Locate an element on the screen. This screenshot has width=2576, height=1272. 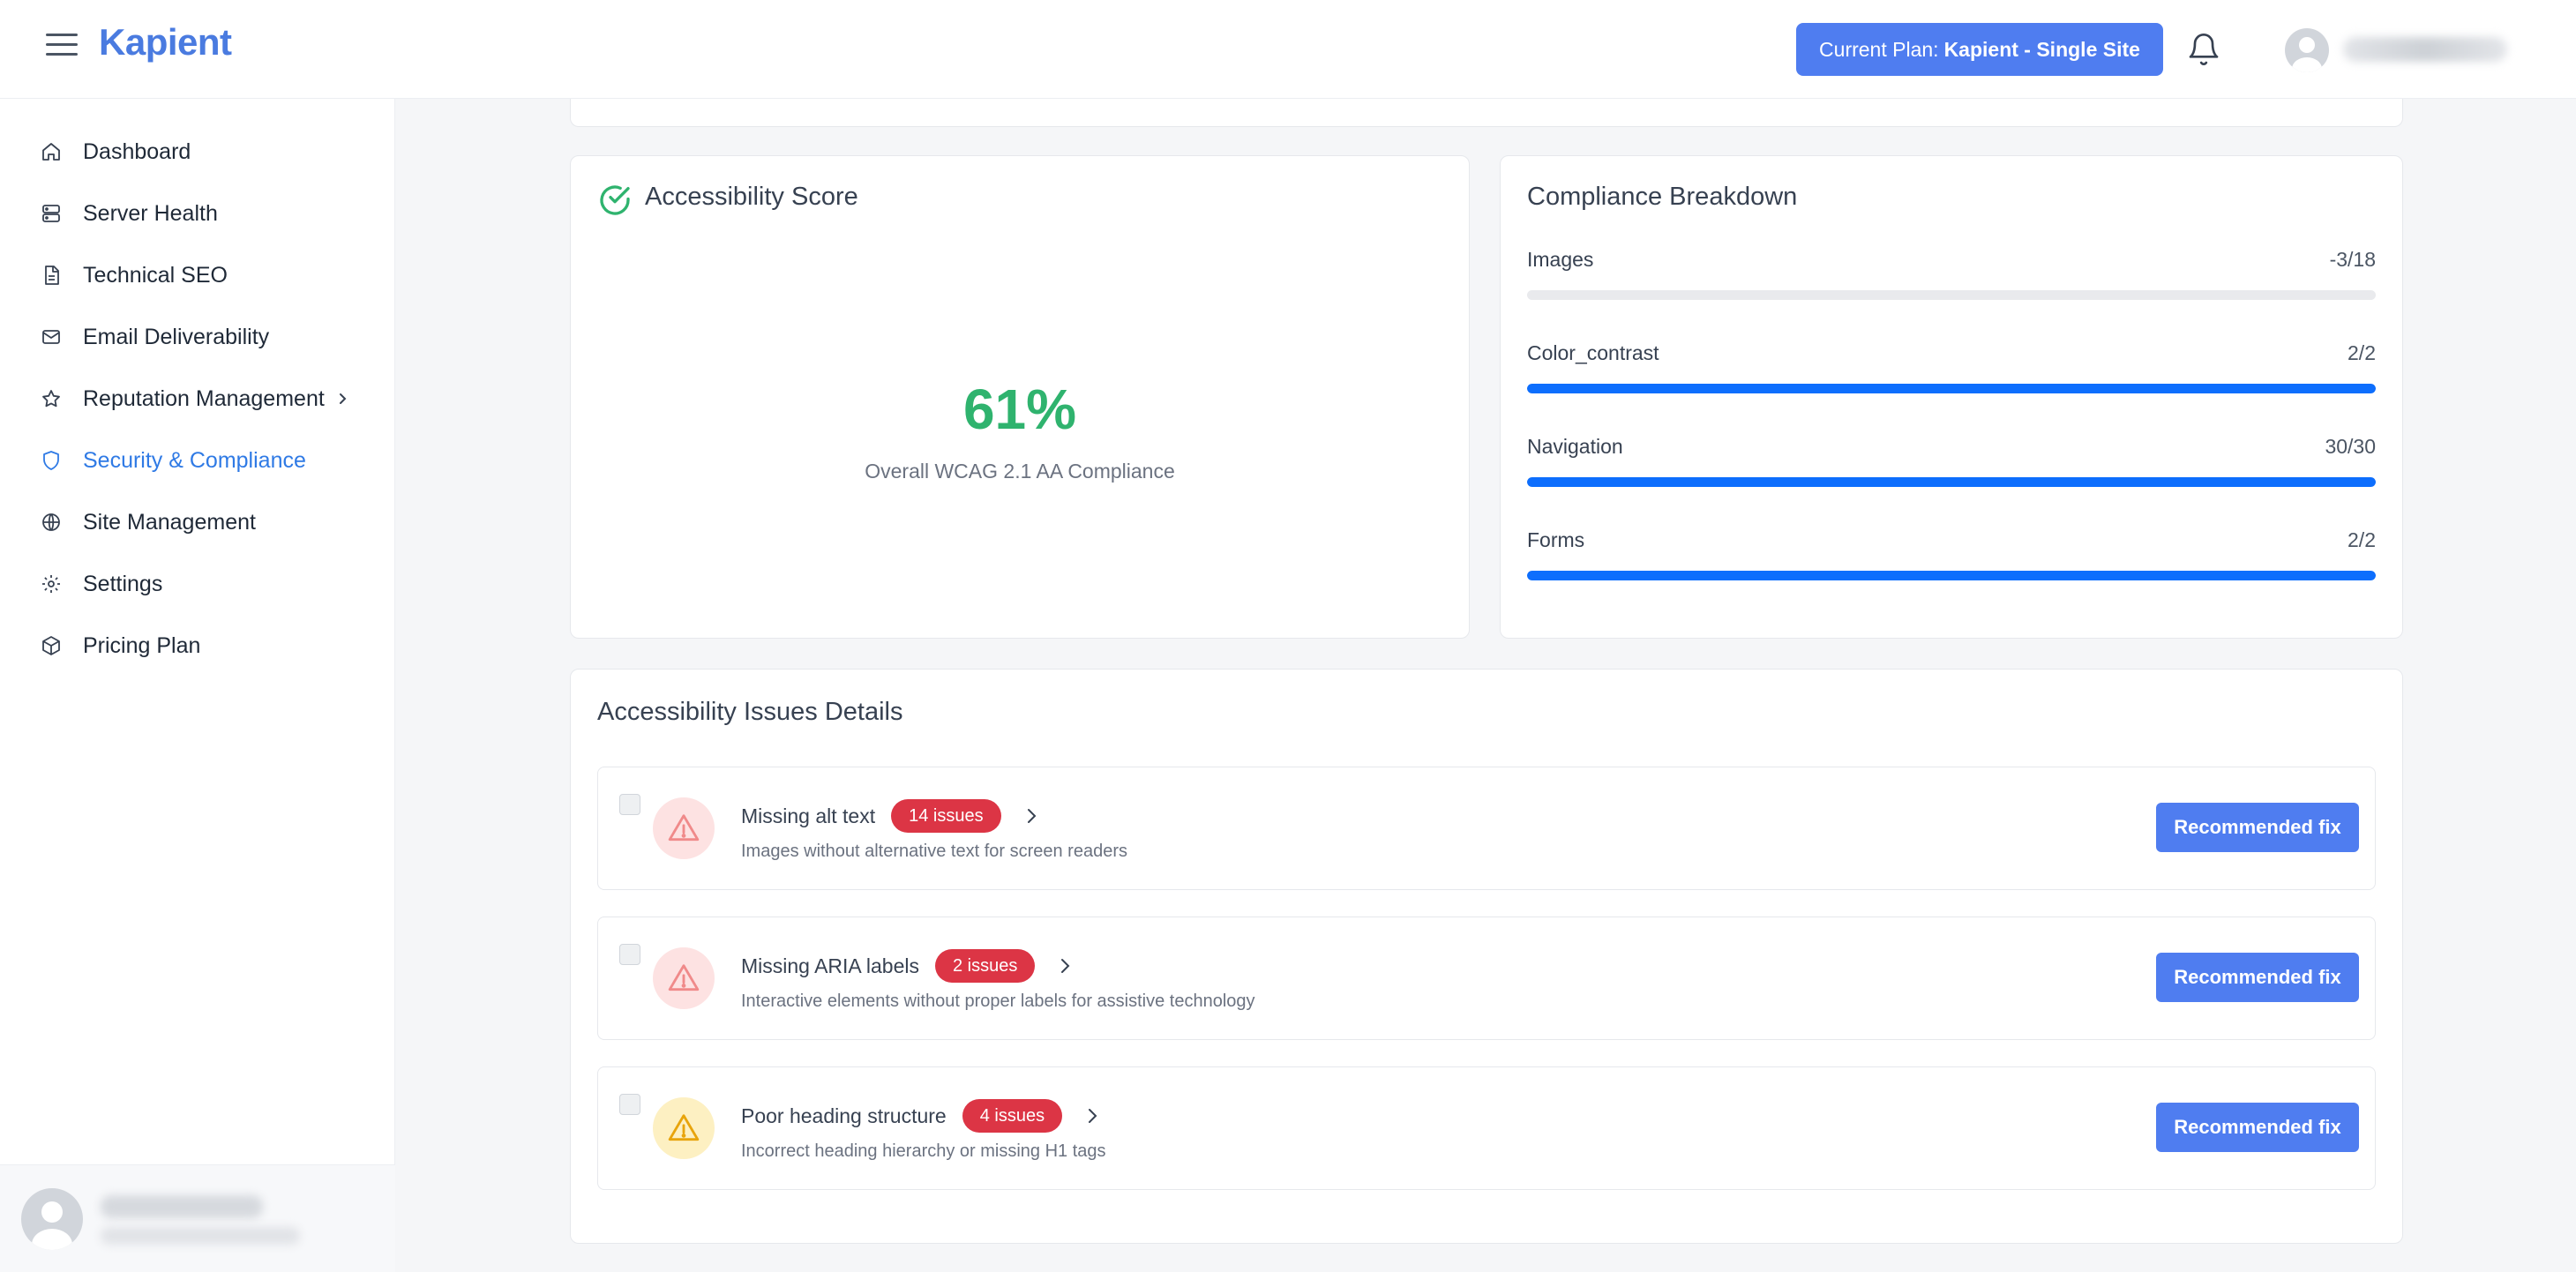
score-value: 61% is located at coordinates (1020, 409).